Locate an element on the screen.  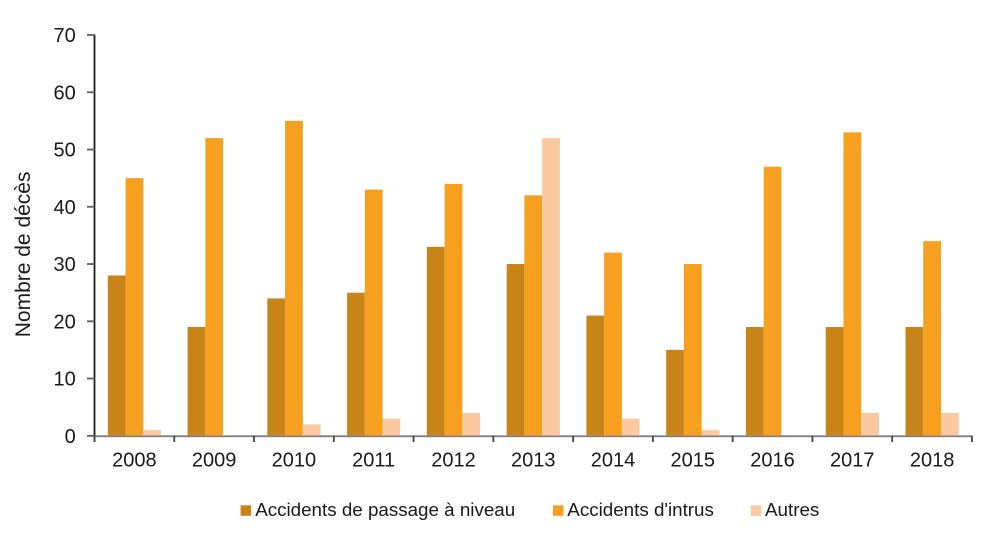
svg-text: 2018 is located at coordinates (932, 460).